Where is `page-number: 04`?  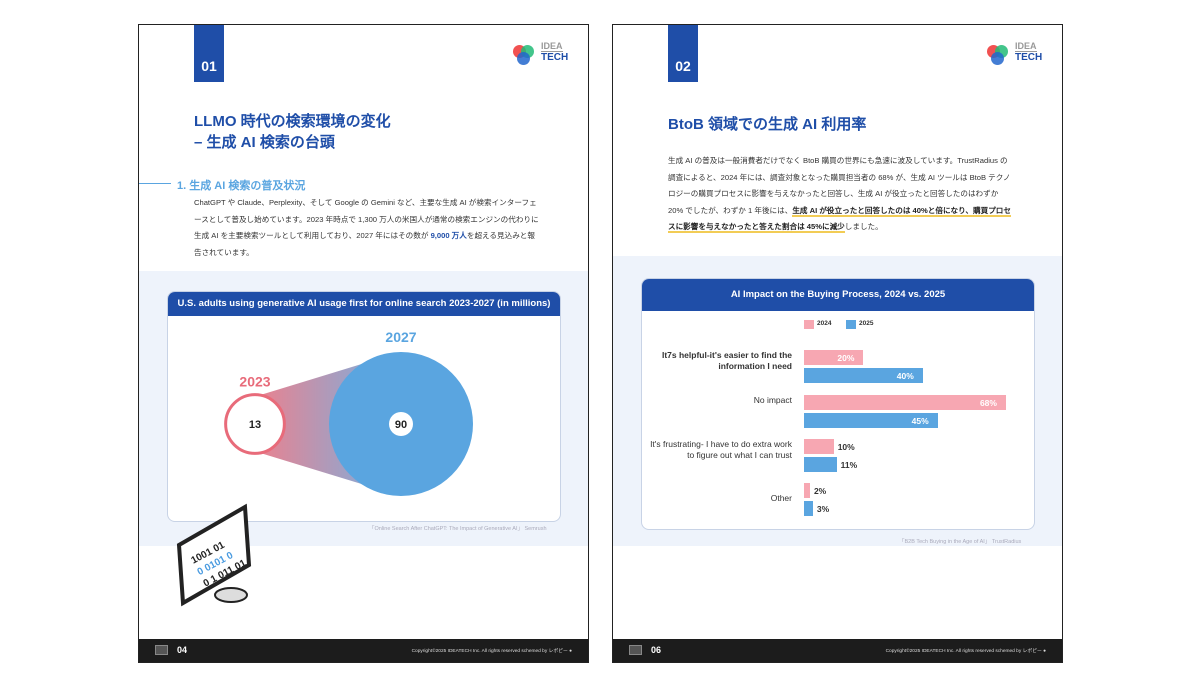 page-number: 04 is located at coordinates (182, 650).